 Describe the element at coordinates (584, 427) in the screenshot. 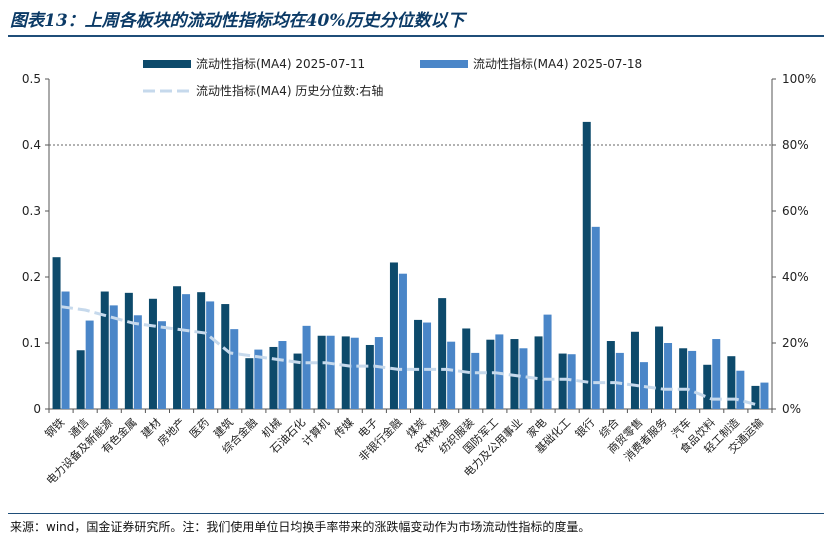

I see `x-tick-label: 银行` at that location.